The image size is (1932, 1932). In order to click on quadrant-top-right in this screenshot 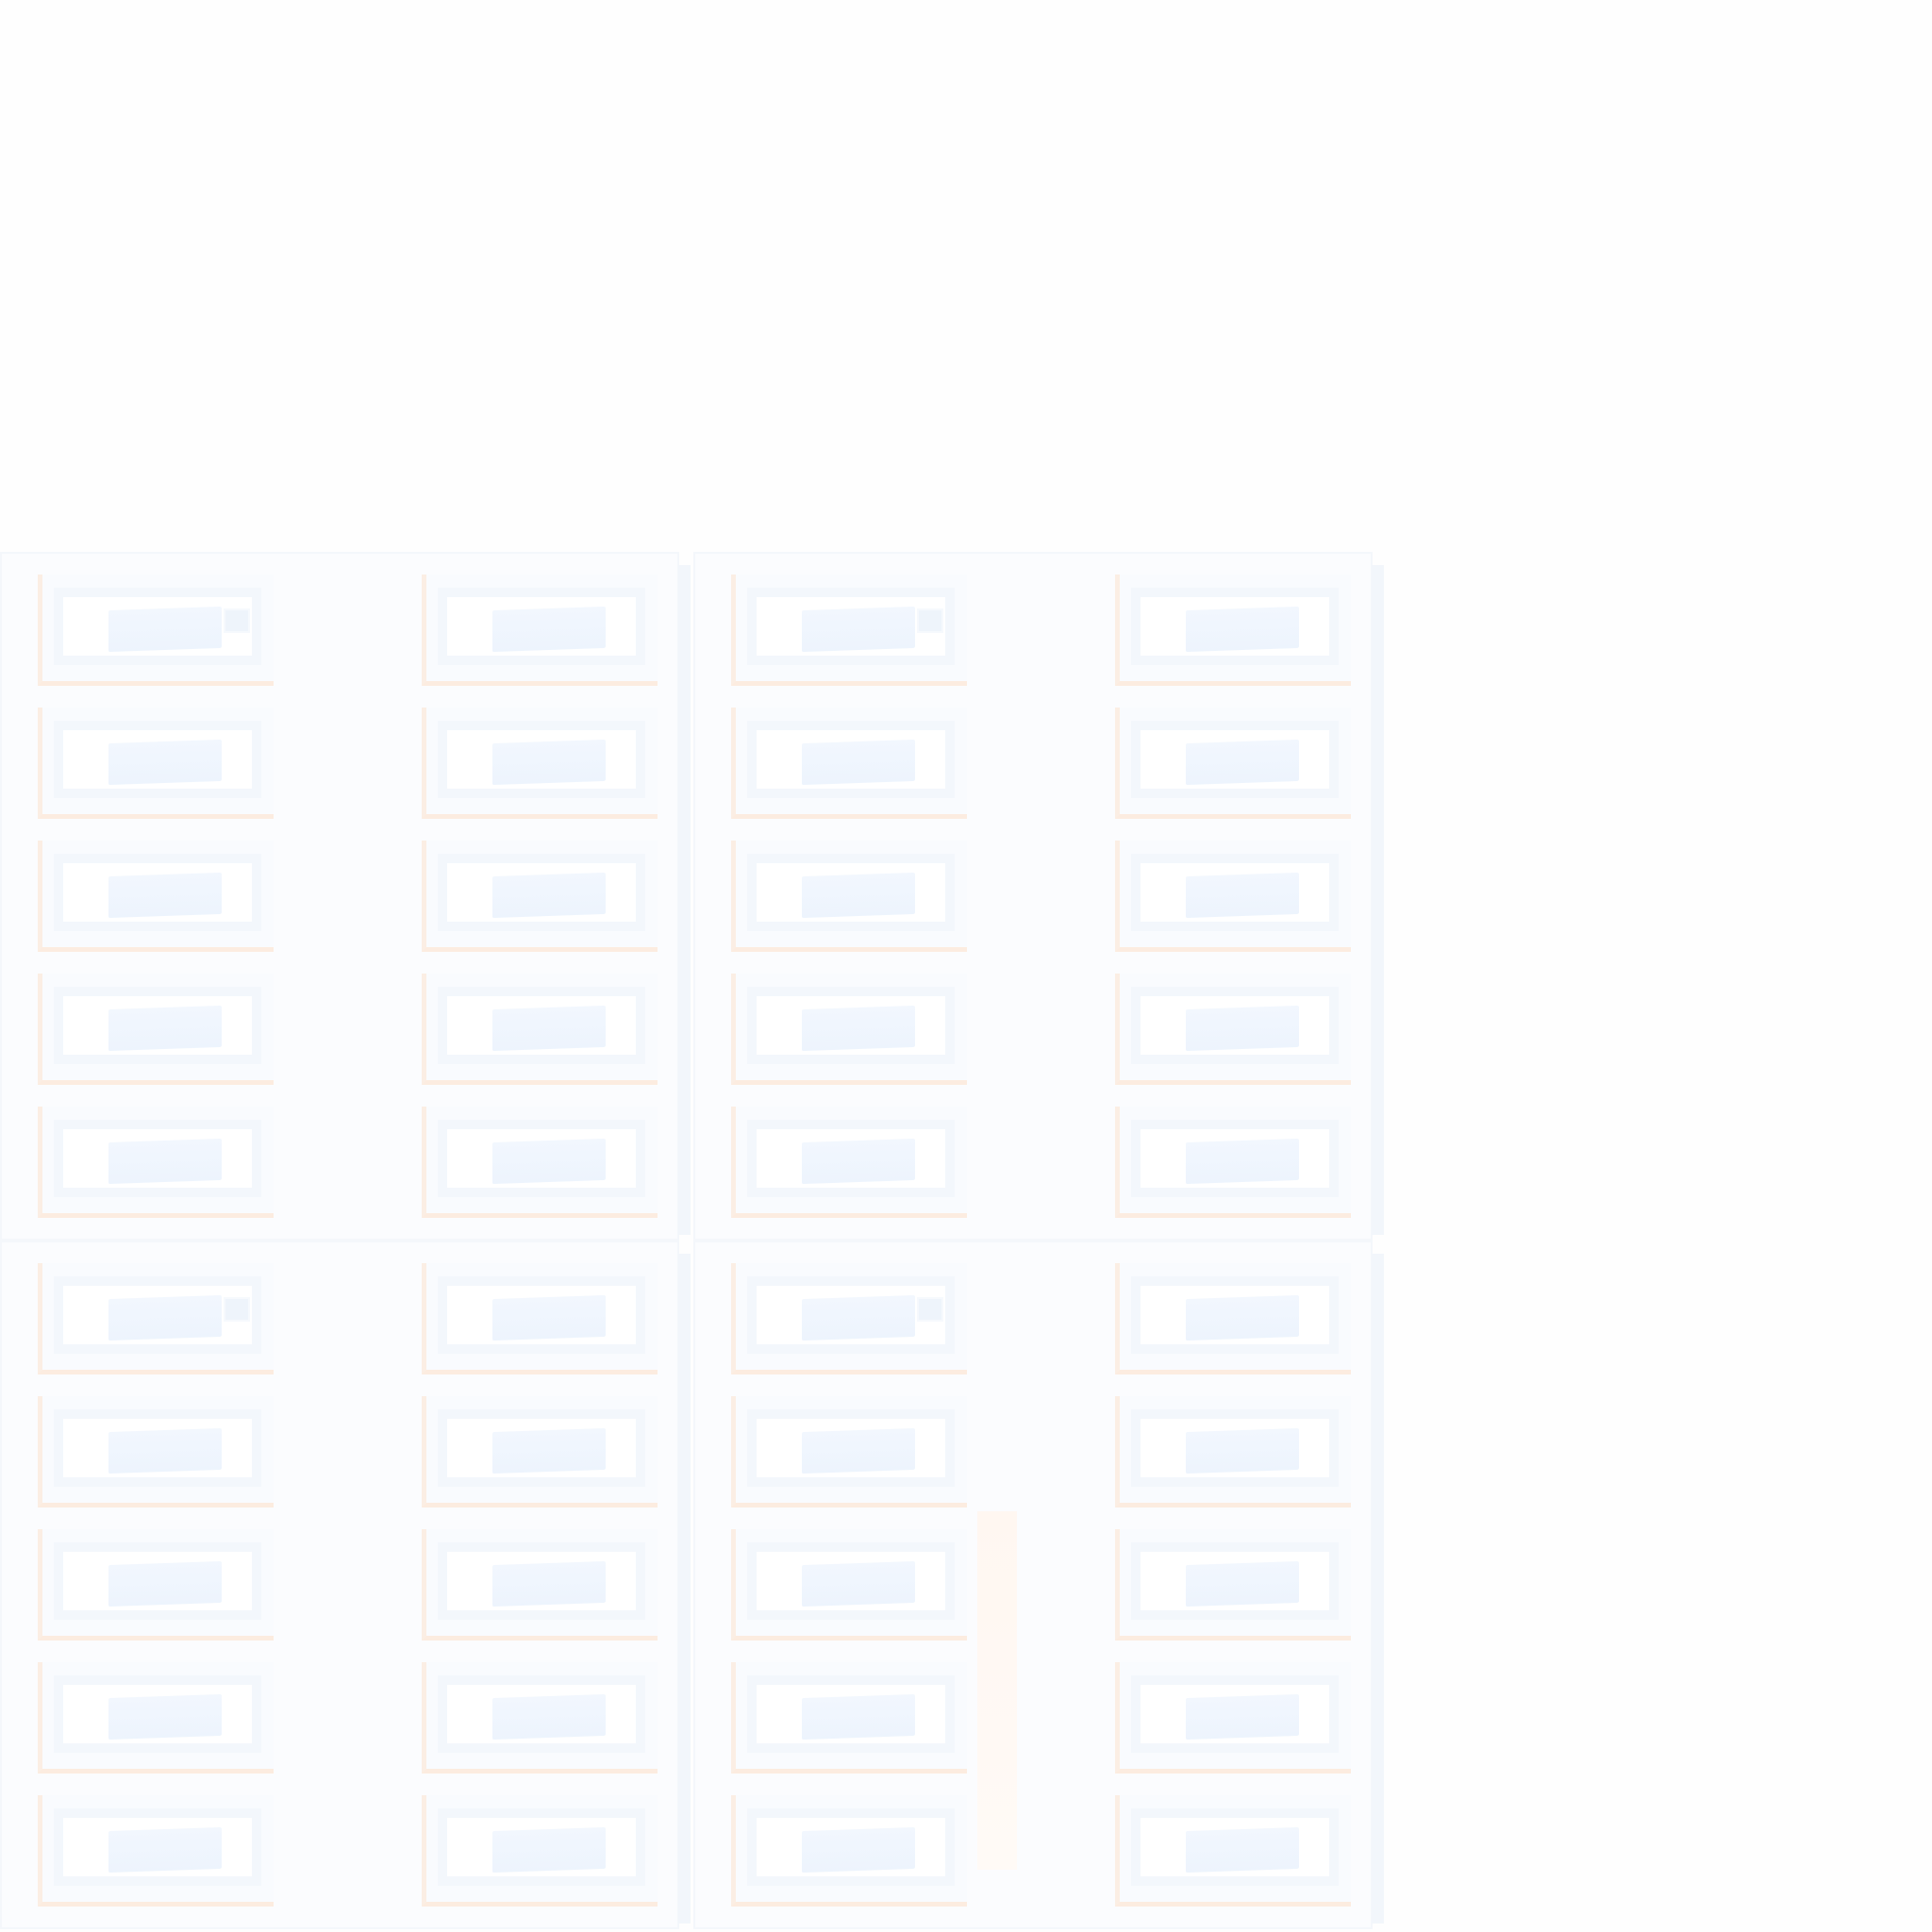, I will do `click(1038, 897)`.